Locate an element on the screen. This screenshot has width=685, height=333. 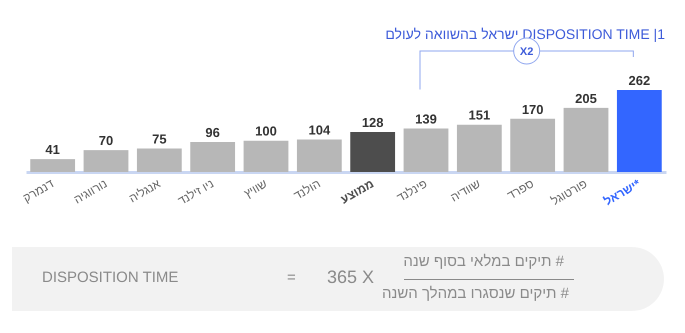
x-tick-label: ניו זילנד is located at coordinates (195, 192).